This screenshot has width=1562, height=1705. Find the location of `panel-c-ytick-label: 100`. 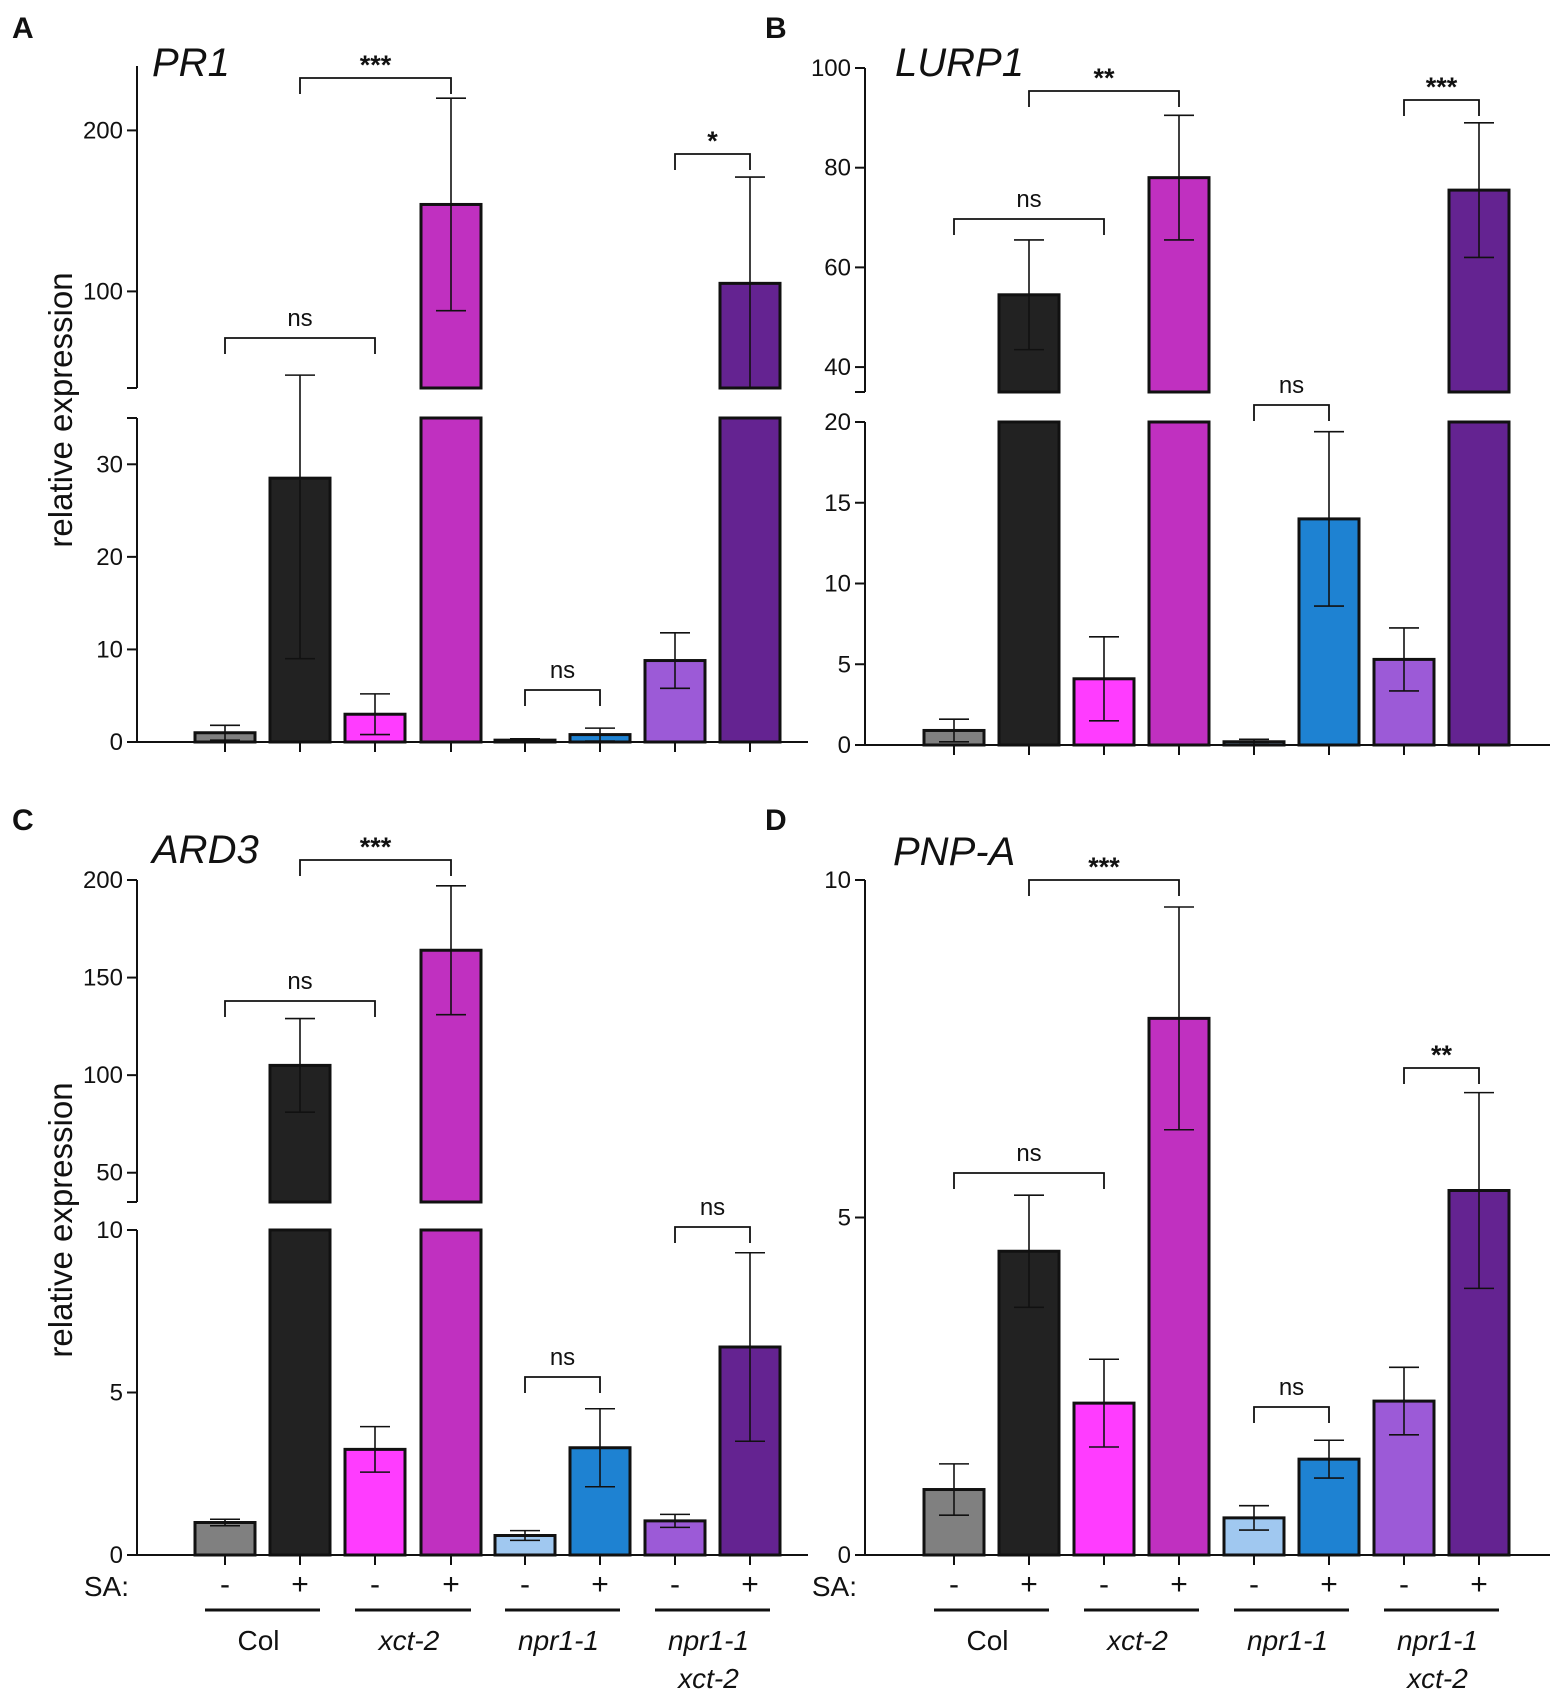

panel-c-ytick-label: 100 is located at coordinates (103, 1075).